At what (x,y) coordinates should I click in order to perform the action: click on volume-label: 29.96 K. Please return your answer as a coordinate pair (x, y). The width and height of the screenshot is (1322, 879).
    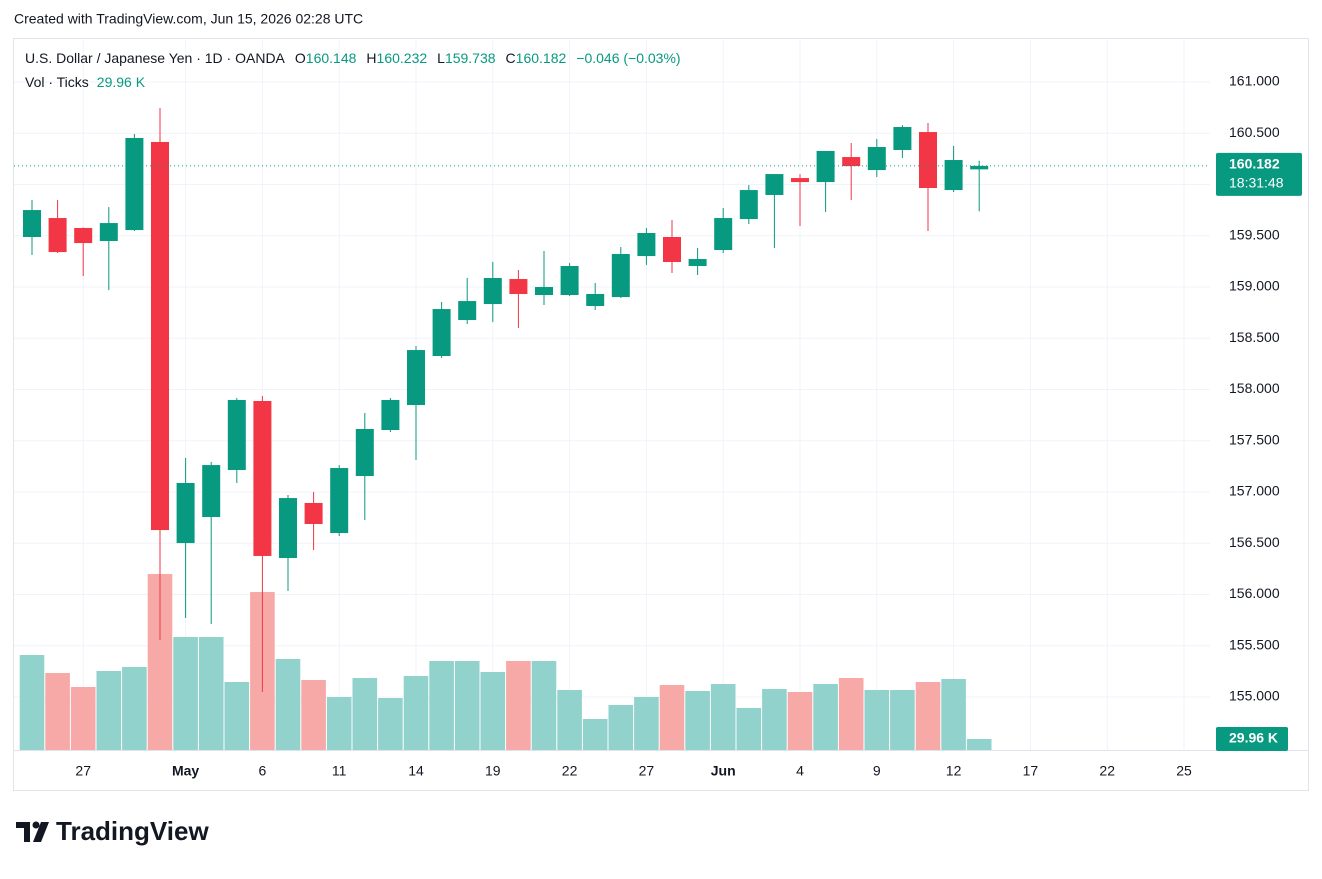
    Looking at the image, I should click on (1253, 738).